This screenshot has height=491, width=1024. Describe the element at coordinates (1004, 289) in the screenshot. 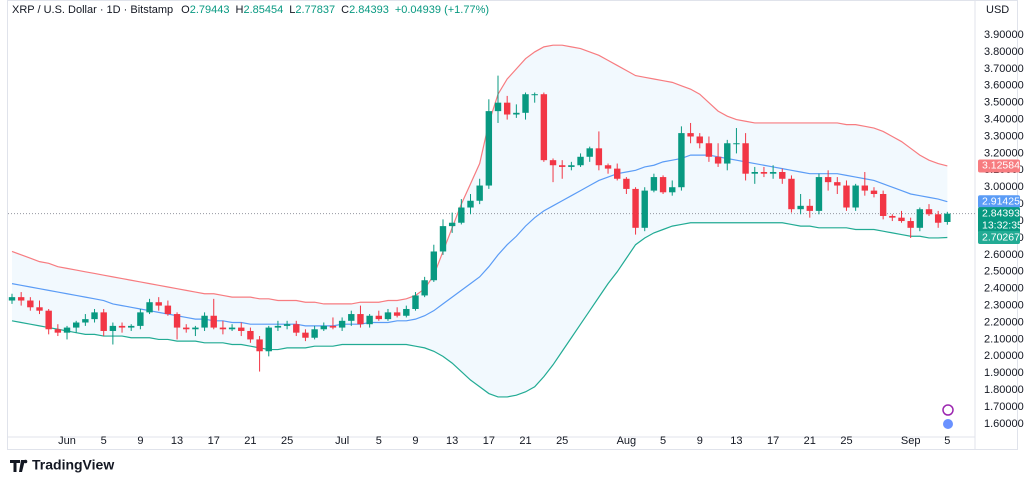

I see `y-tick-label: 2.40000` at that location.